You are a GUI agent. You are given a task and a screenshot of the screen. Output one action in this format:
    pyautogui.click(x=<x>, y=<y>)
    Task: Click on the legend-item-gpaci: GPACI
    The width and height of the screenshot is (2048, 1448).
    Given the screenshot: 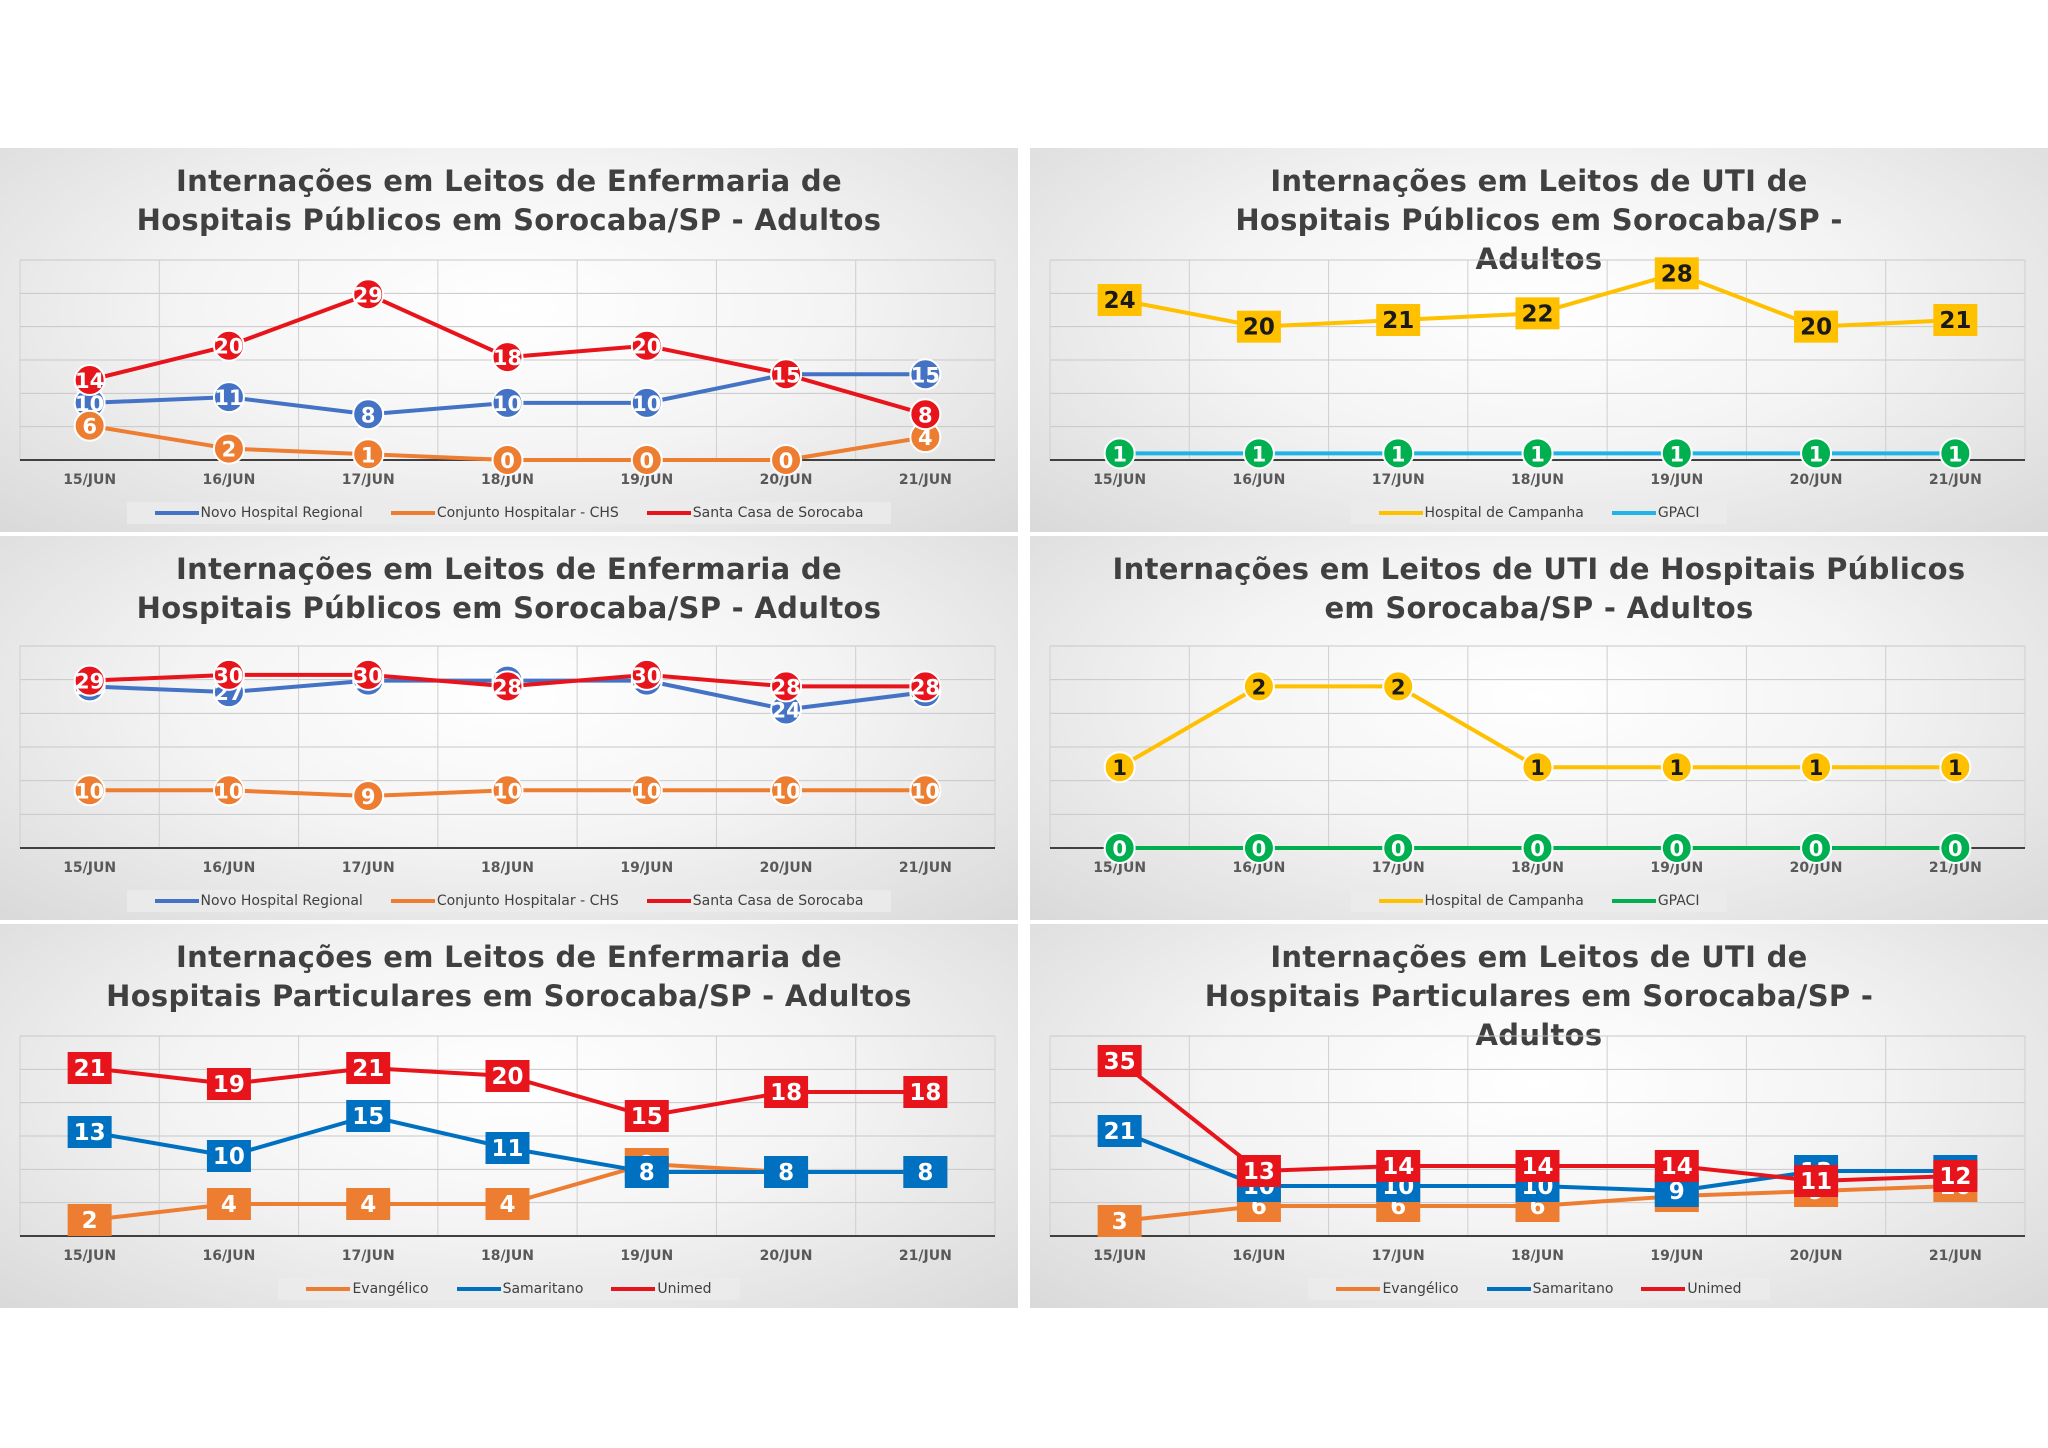 What is the action you would take?
    pyautogui.click(x=1655, y=513)
    